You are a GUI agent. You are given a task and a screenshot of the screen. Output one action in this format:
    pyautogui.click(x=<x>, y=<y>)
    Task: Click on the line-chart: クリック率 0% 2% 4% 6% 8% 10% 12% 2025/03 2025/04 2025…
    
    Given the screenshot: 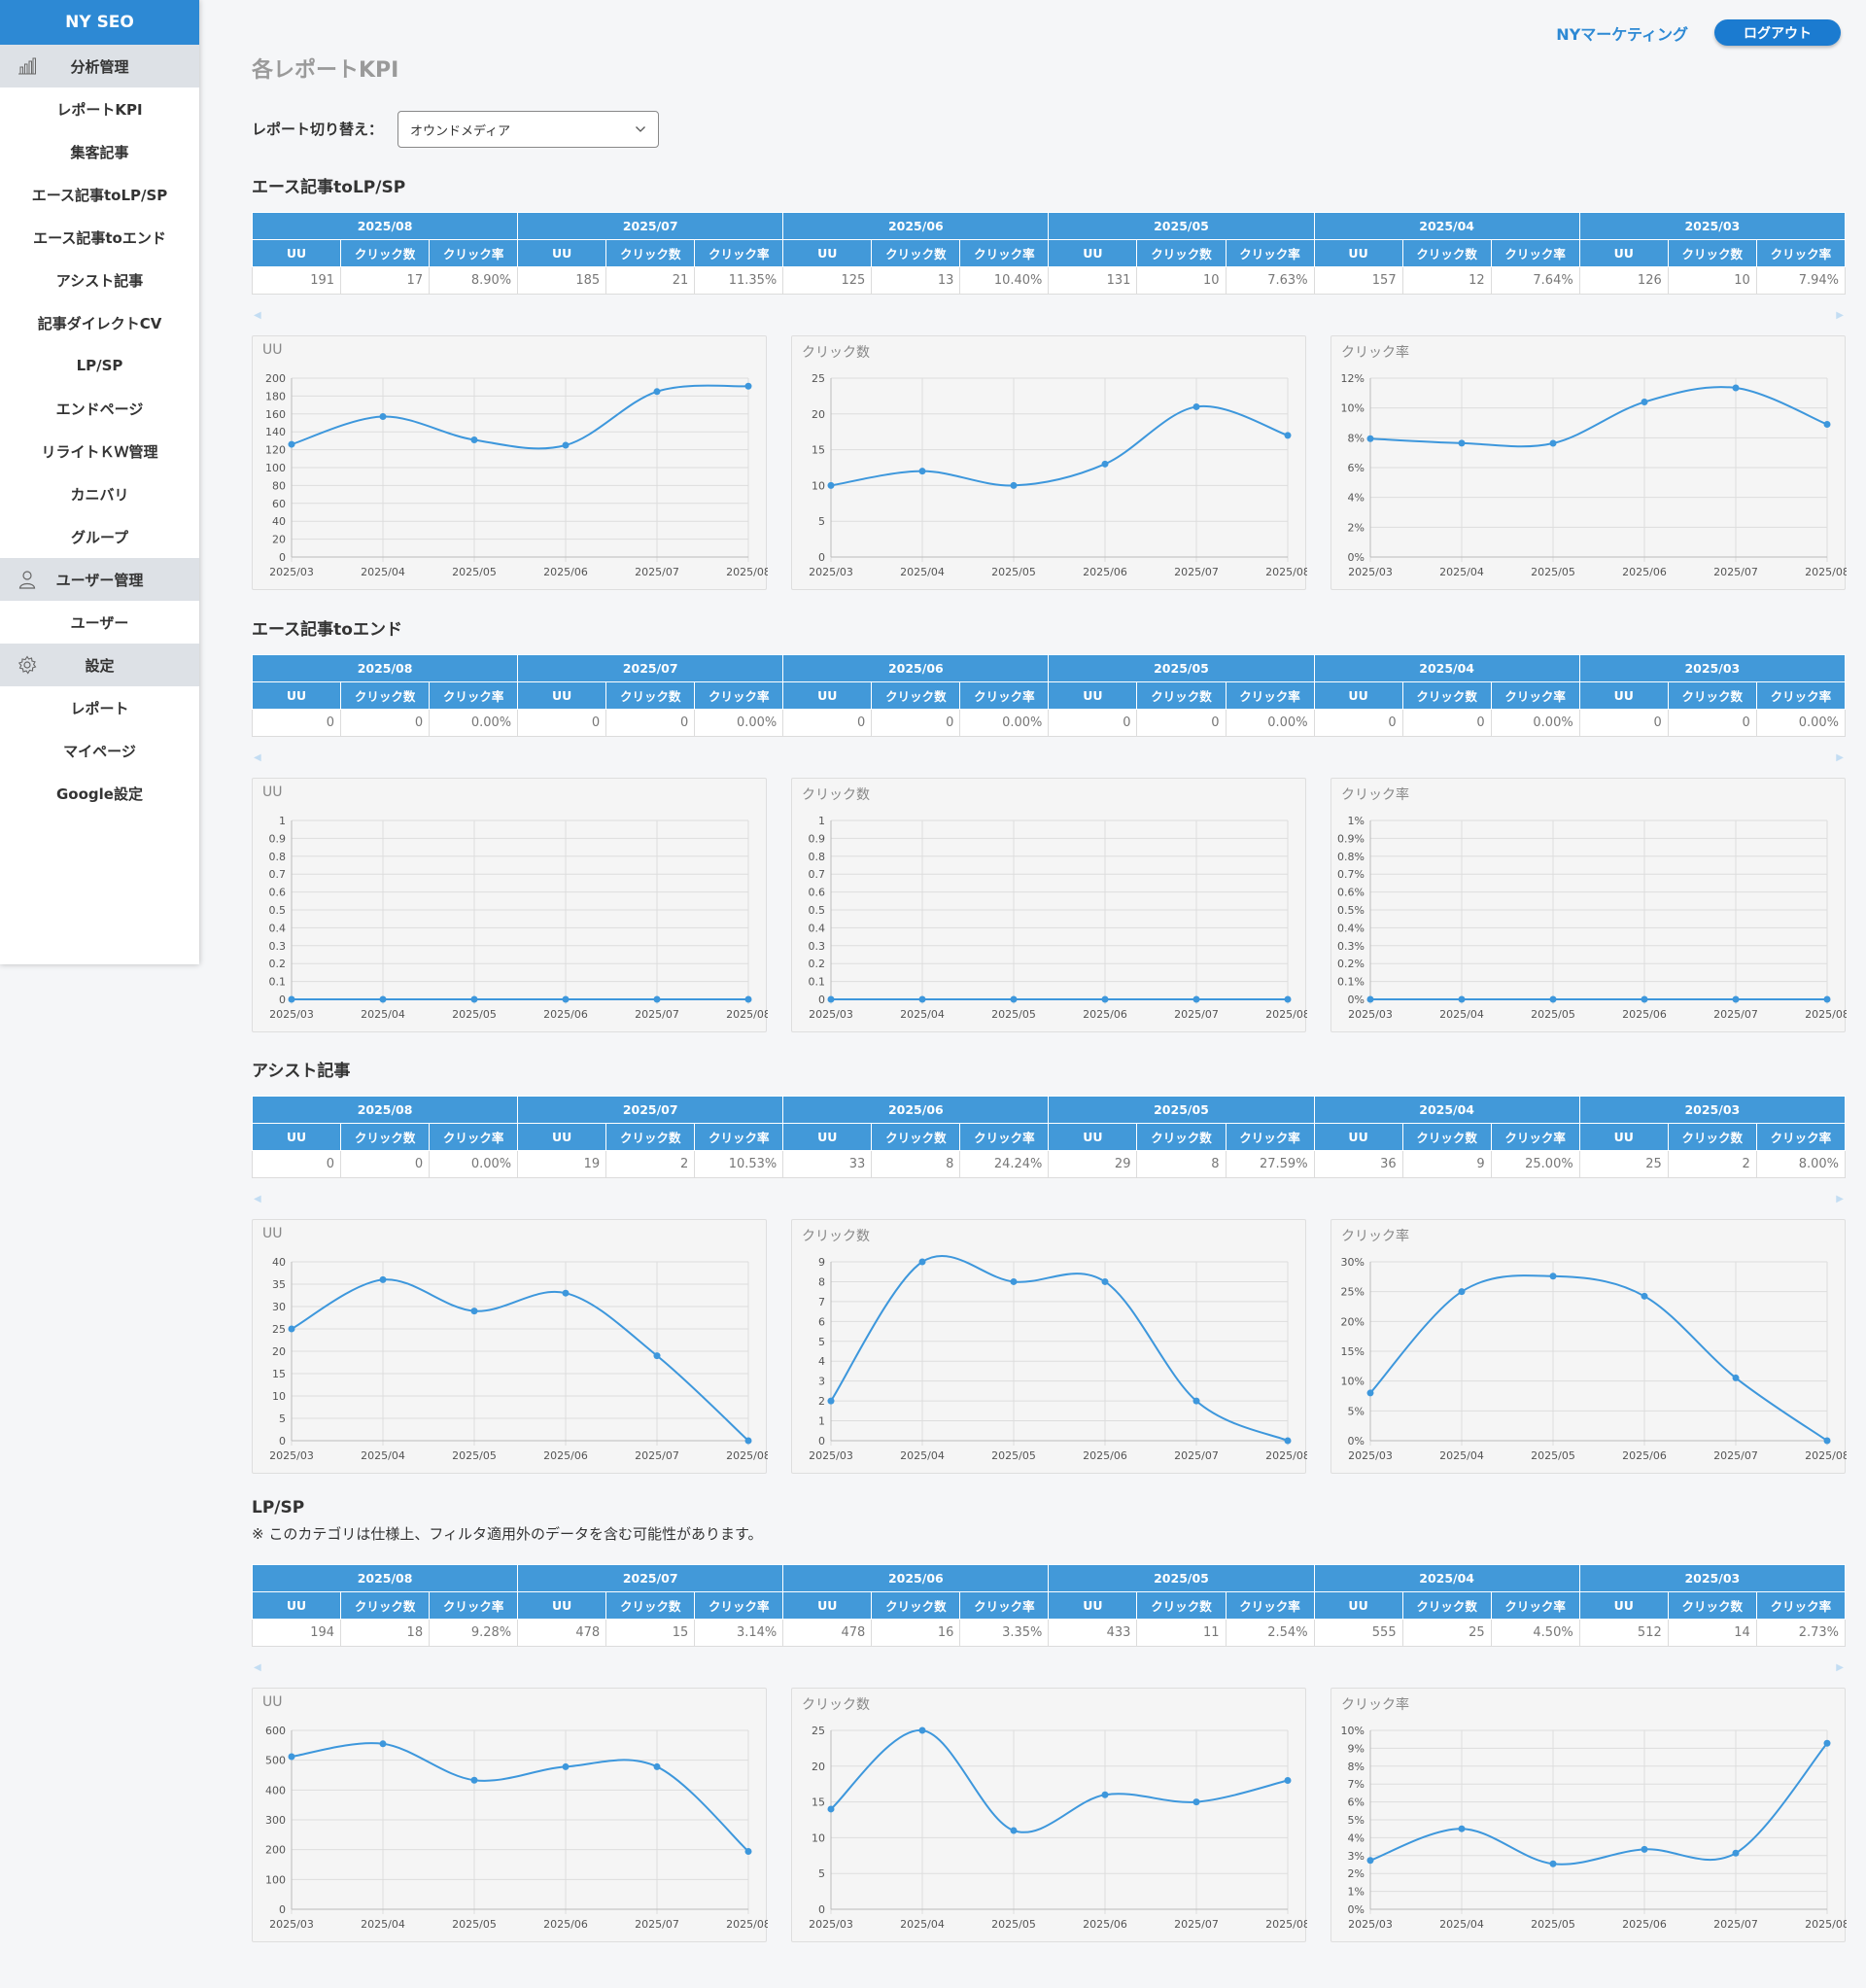 What is the action you would take?
    pyautogui.click(x=1588, y=463)
    